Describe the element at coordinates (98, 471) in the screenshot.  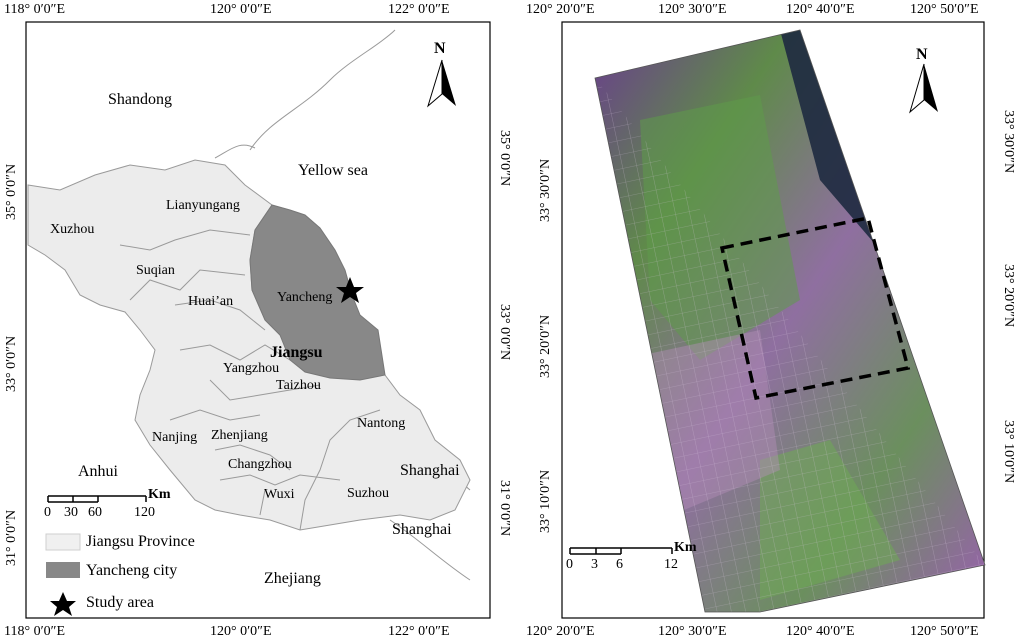
I see `label-anhui: Anhui` at that location.